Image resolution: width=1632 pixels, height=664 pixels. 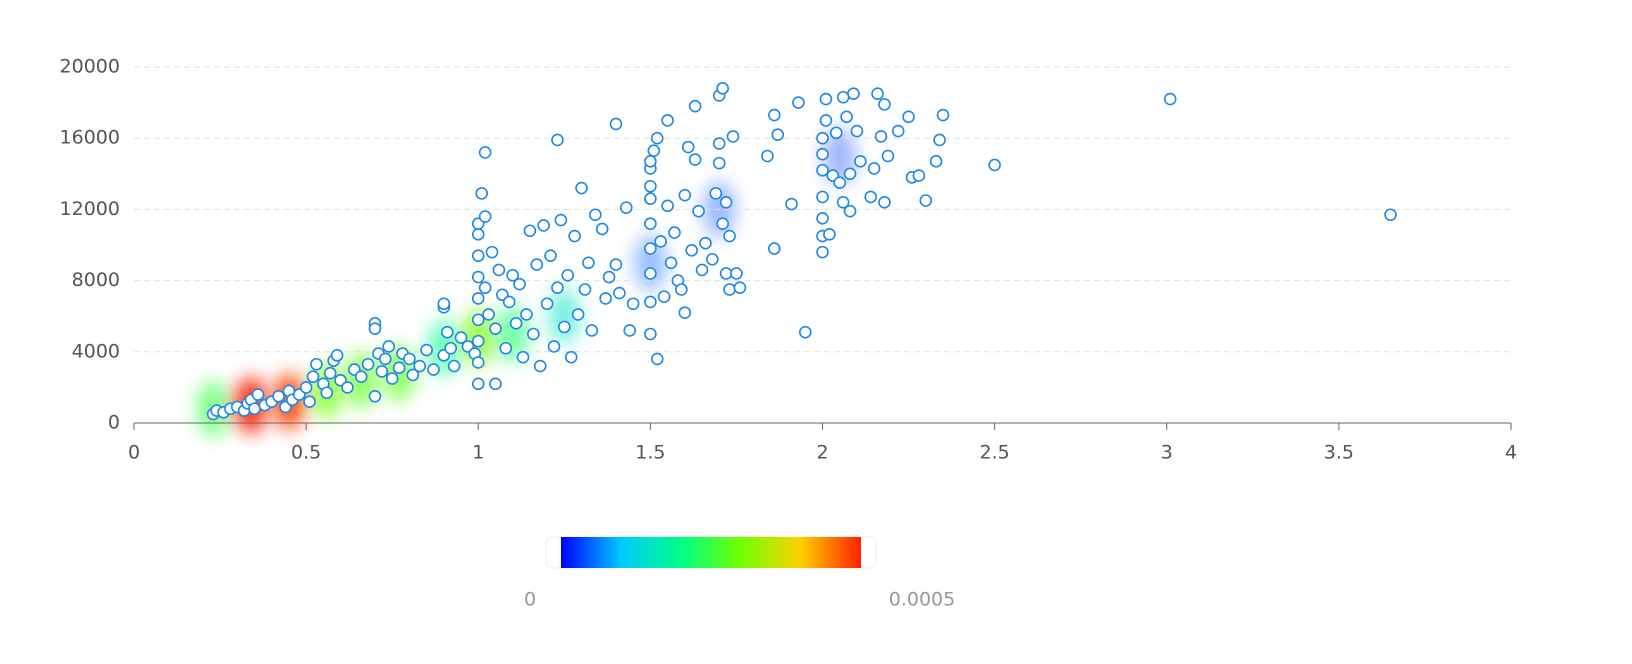 What do you see at coordinates (739, 573) in the screenshot?
I see `visual-map: 0 0.0005` at bounding box center [739, 573].